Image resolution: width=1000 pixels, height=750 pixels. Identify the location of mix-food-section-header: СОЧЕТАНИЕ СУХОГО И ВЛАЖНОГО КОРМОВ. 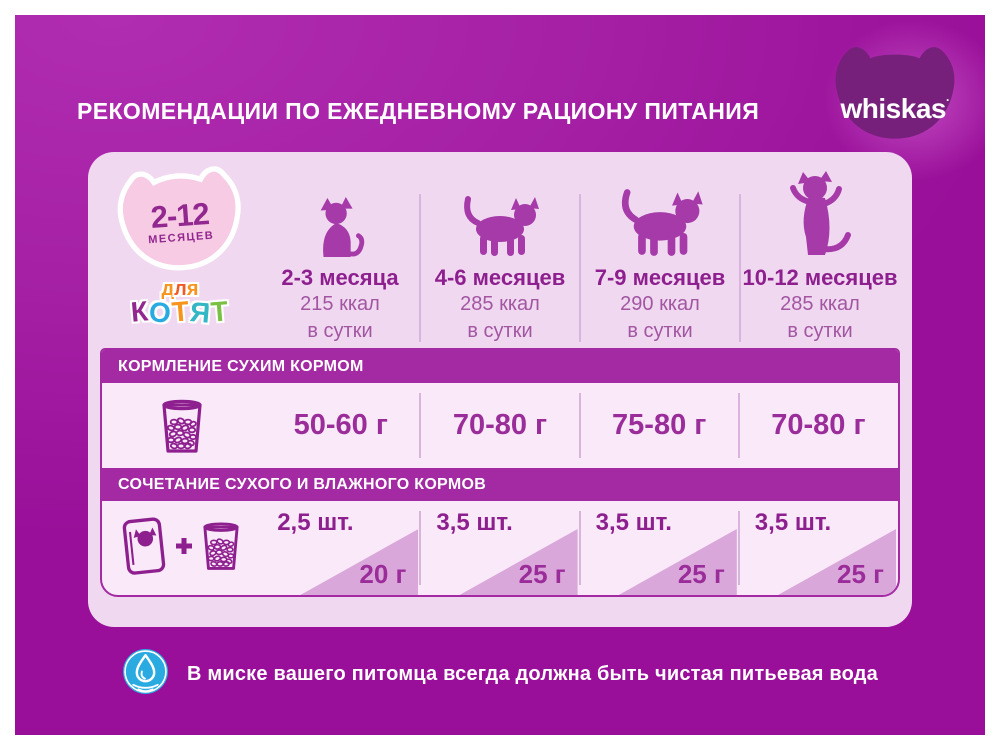
(500, 484).